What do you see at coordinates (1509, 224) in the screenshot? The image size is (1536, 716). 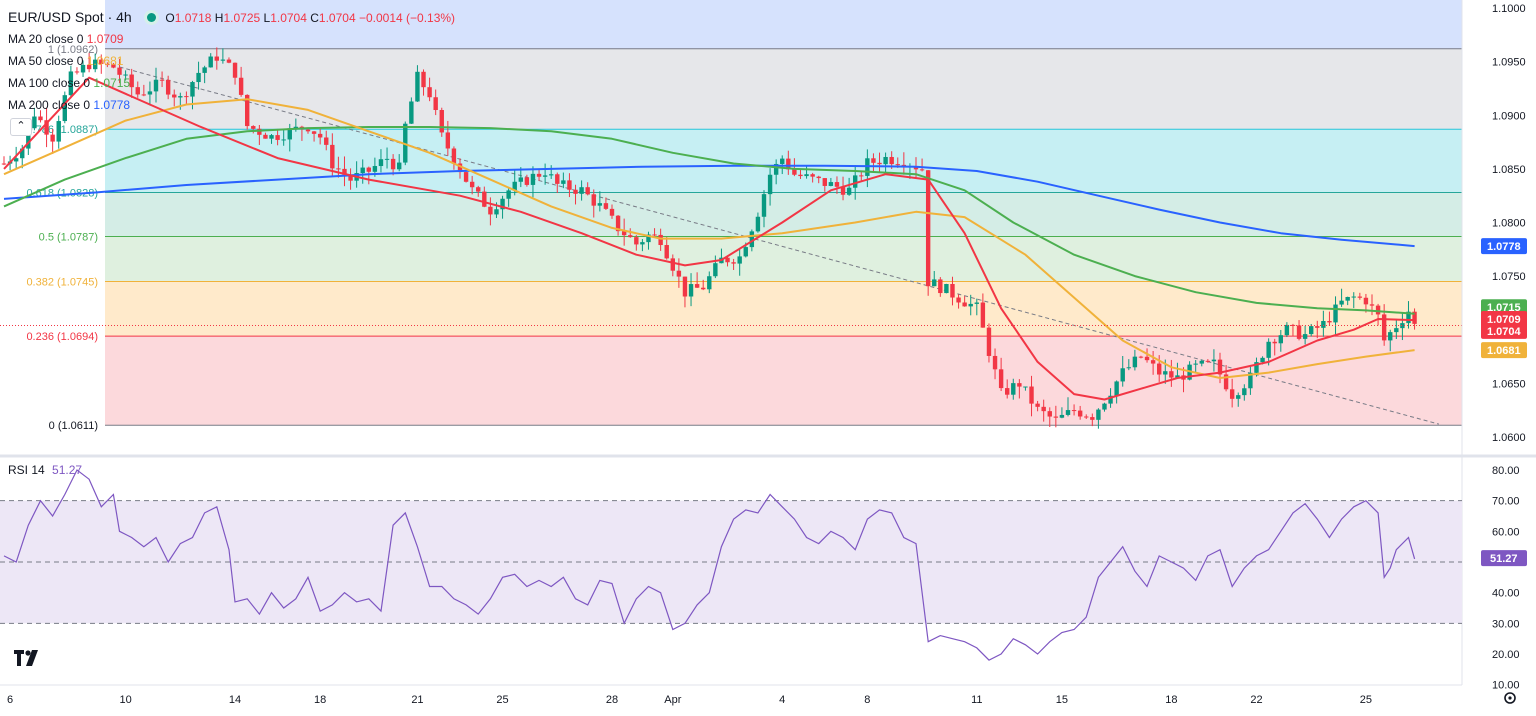 I see `price-axis-tick: 1.0800` at bounding box center [1509, 224].